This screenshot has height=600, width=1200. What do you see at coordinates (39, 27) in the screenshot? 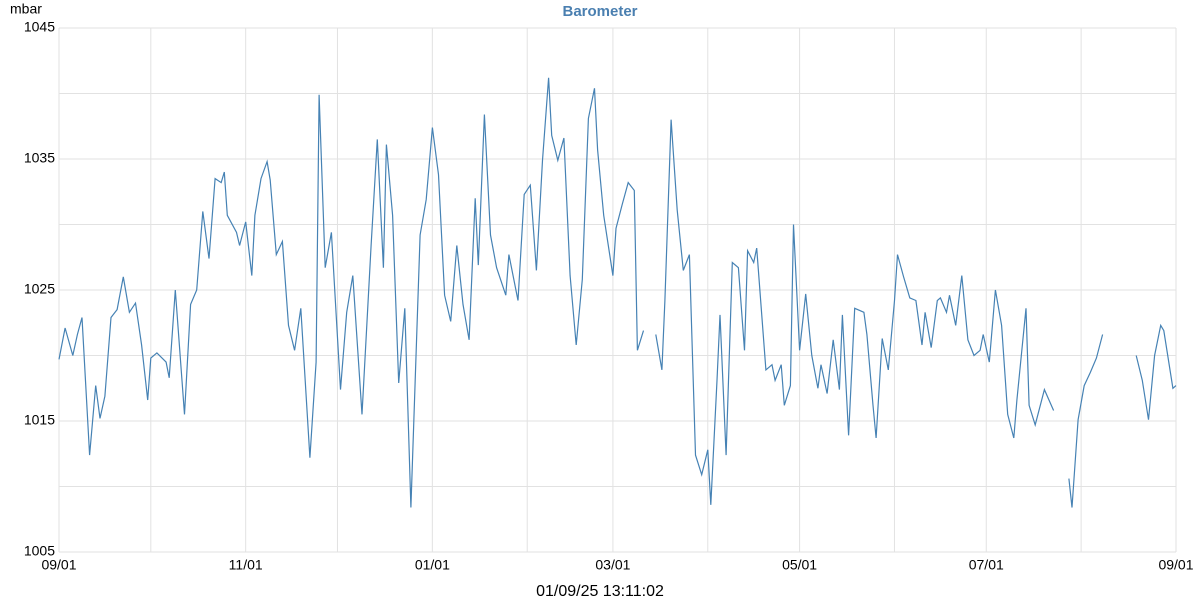
I see `y-tick-label: 1045` at bounding box center [39, 27].